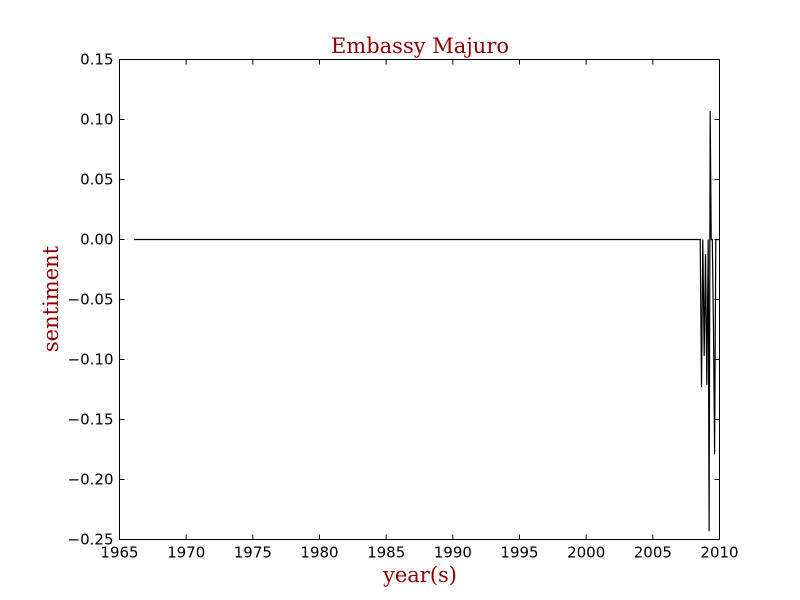  Describe the element at coordinates (419, 575) in the screenshot. I see `x-axis-label: year(s)` at that location.